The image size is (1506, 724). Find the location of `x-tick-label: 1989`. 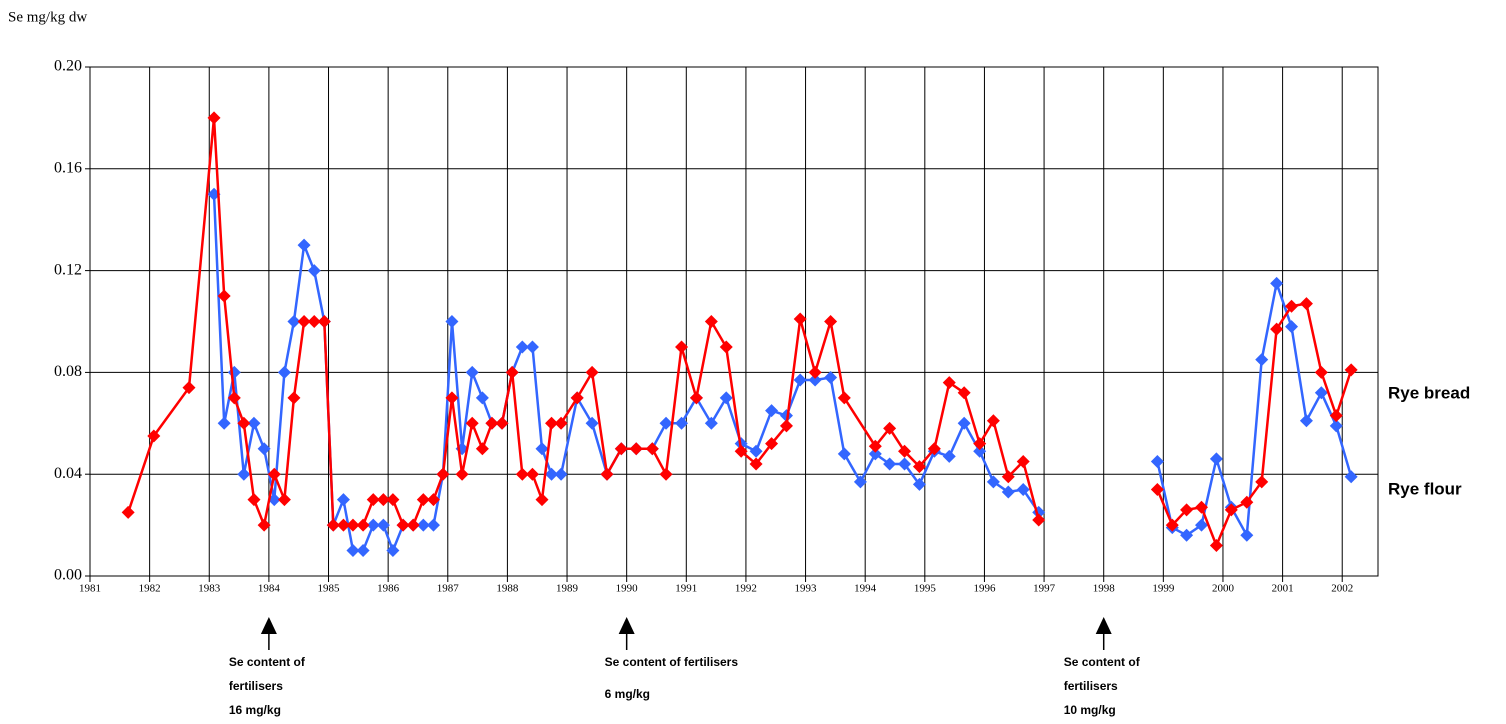

x-tick-label: 1989 is located at coordinates (567, 589).